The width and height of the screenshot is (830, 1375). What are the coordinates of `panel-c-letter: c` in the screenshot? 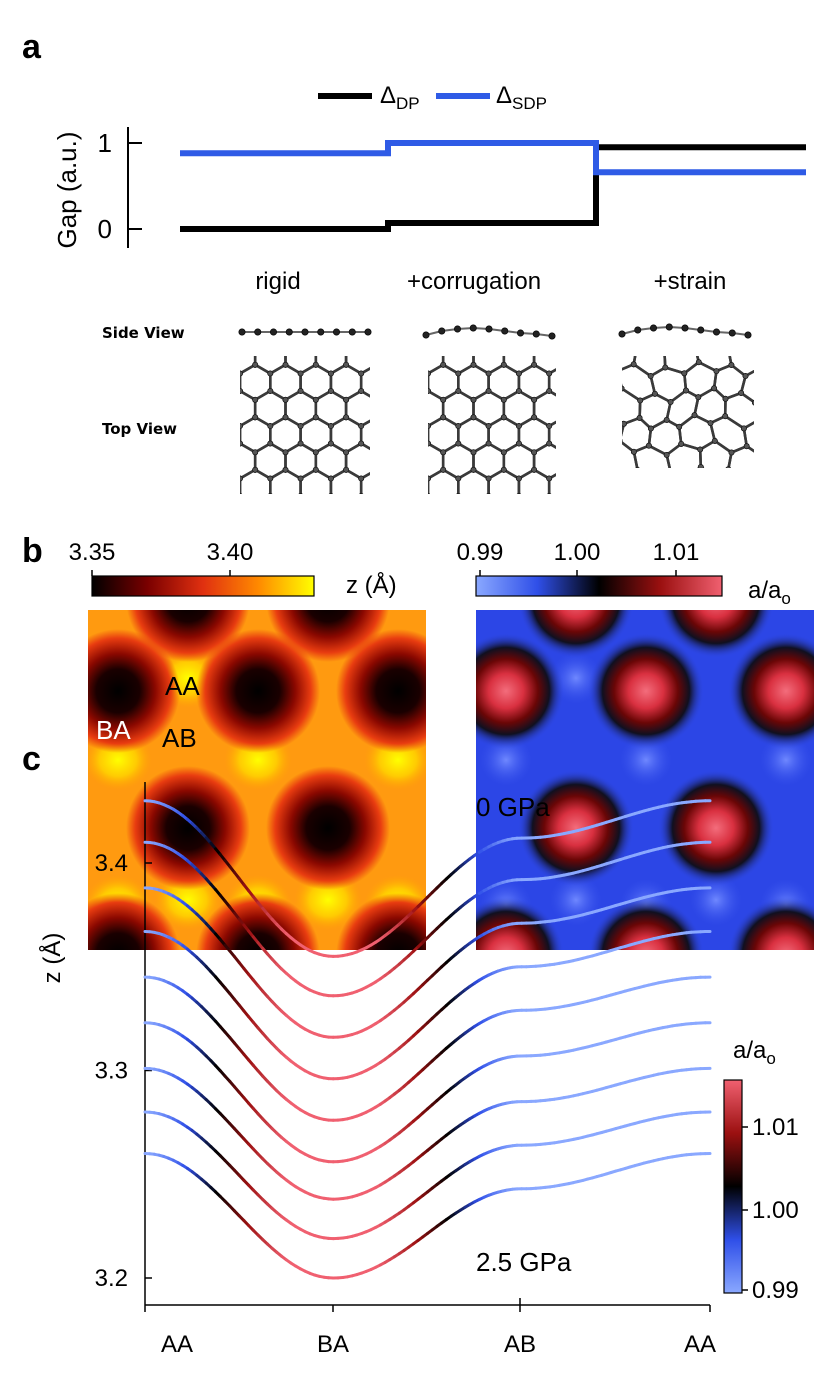 It's located at (31, 759).